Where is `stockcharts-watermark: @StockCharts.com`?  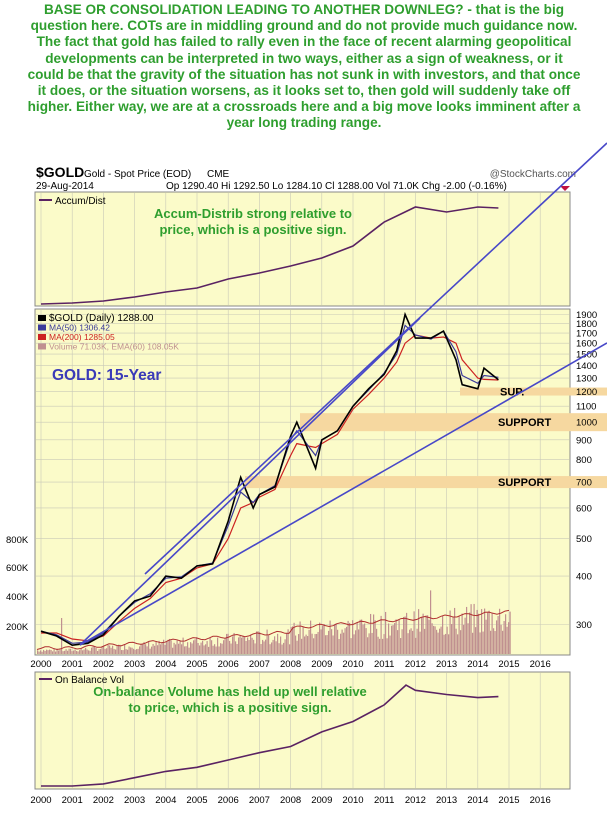
stockcharts-watermark: @StockCharts.com is located at coordinates (533, 174).